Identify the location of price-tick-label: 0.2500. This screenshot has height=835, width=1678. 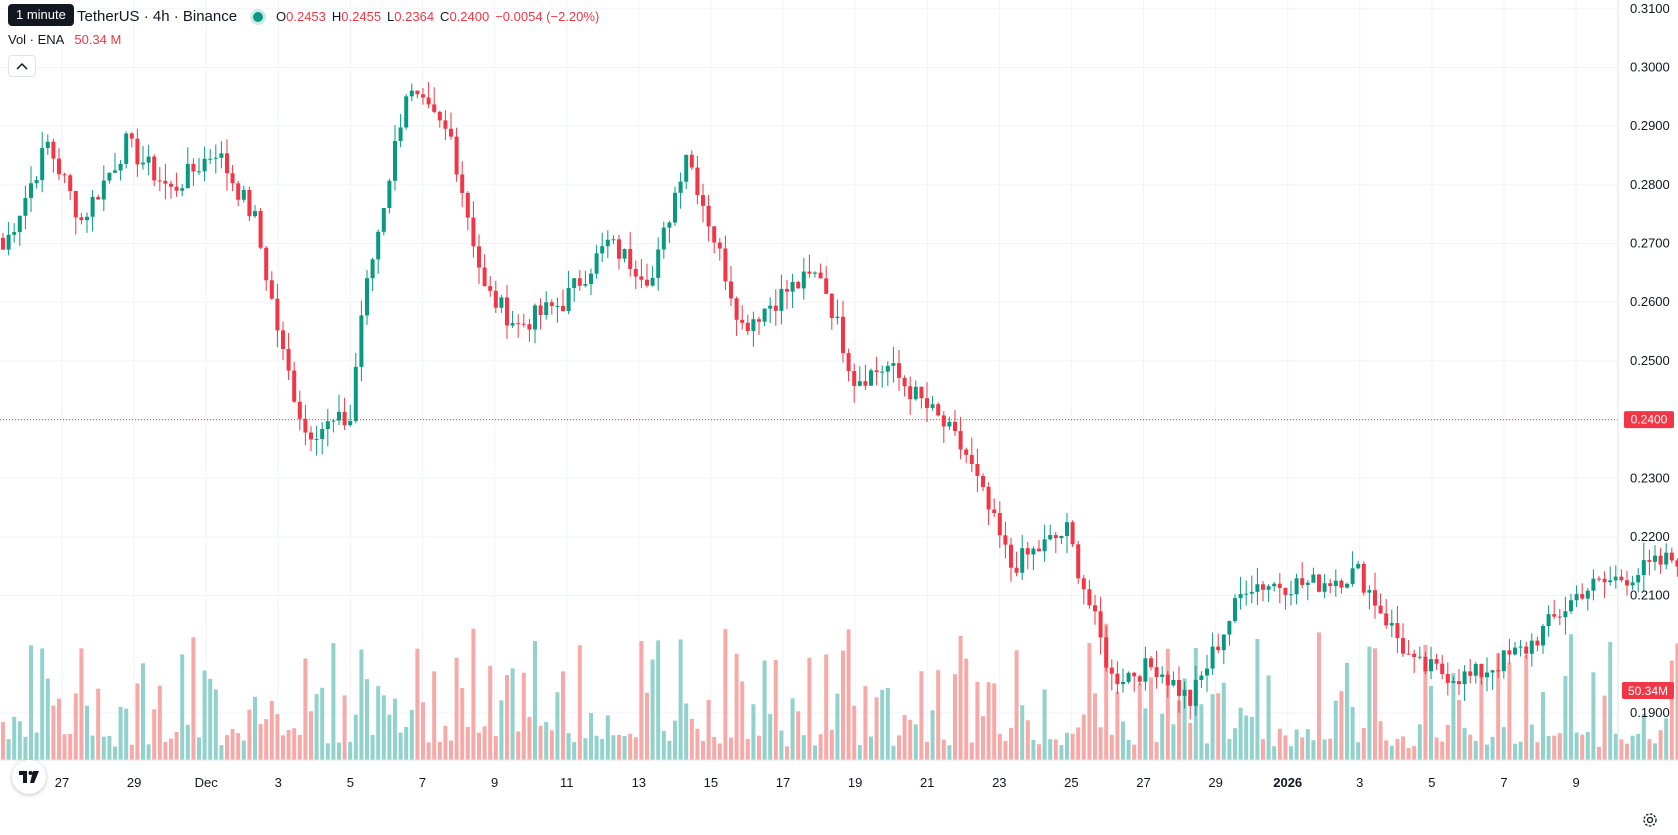
(1650, 360).